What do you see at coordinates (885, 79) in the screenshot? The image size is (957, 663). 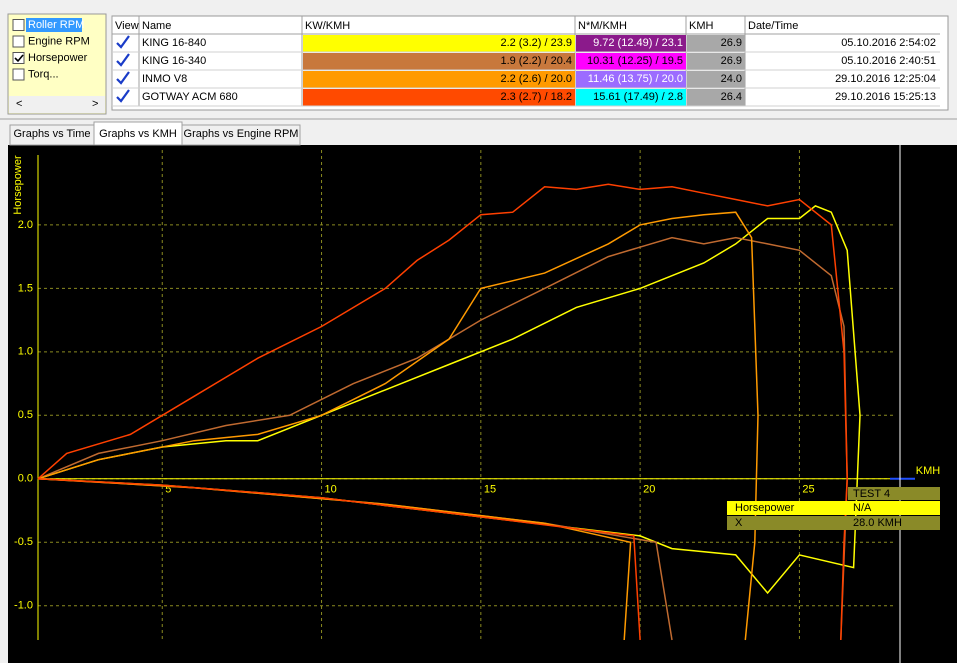 I see `date-value: 29.10.2016 12:25:04` at bounding box center [885, 79].